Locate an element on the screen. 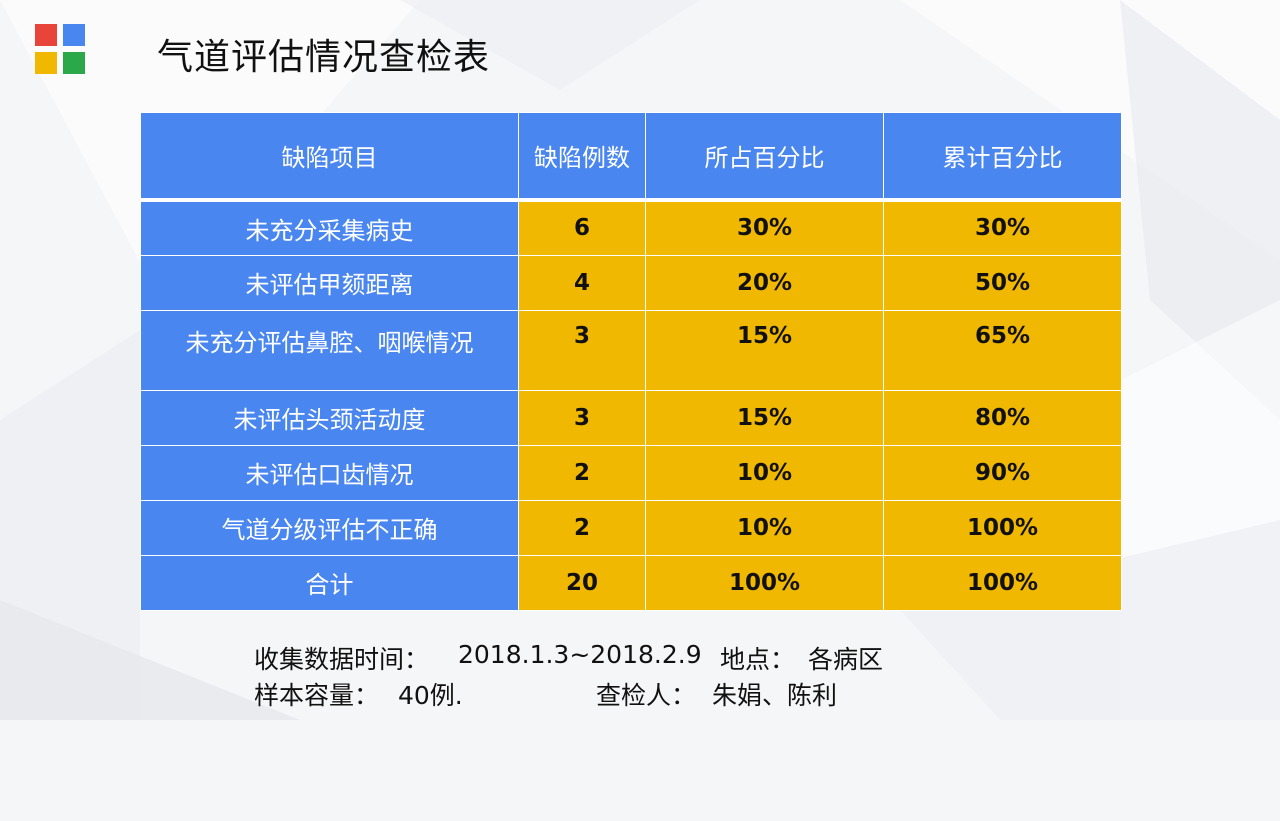  row-item: 未评估口齿情况 is located at coordinates (329, 472).